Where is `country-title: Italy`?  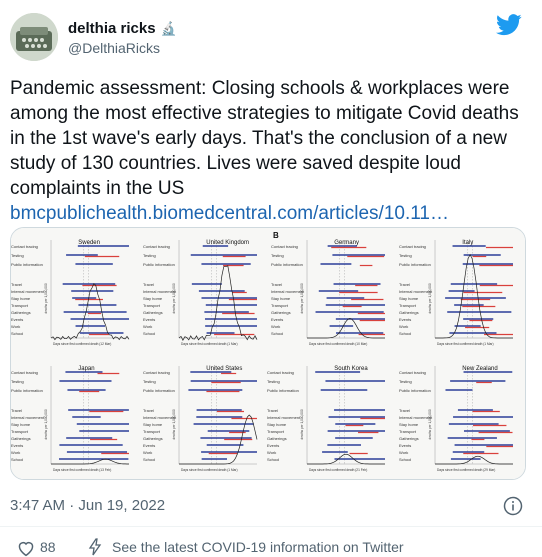
country-title: Italy is located at coordinates (467, 243).